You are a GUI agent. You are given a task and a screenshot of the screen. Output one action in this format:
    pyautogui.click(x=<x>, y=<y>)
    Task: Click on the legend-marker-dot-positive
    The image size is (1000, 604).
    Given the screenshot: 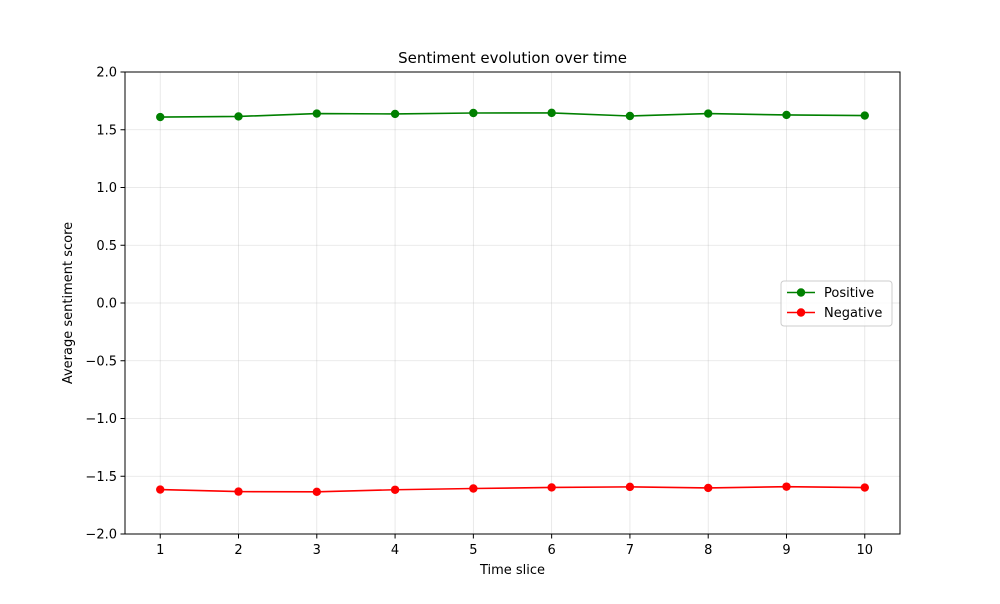 What is the action you would take?
    pyautogui.click(x=801, y=292)
    